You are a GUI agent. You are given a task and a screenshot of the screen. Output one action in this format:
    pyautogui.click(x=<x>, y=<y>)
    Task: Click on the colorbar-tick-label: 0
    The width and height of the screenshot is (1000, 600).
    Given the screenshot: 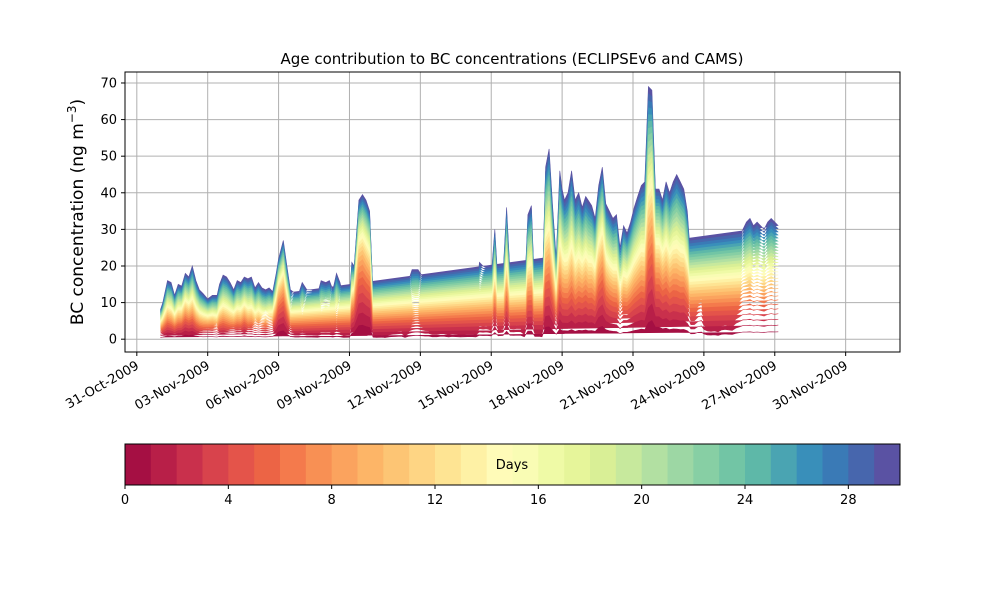 What is the action you would take?
    pyautogui.click(x=125, y=500)
    